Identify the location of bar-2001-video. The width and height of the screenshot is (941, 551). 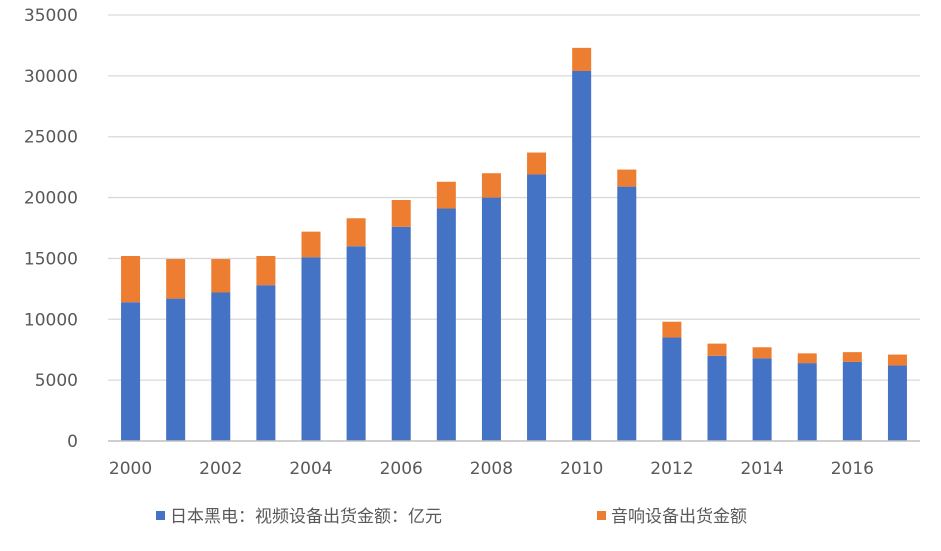
(176, 369).